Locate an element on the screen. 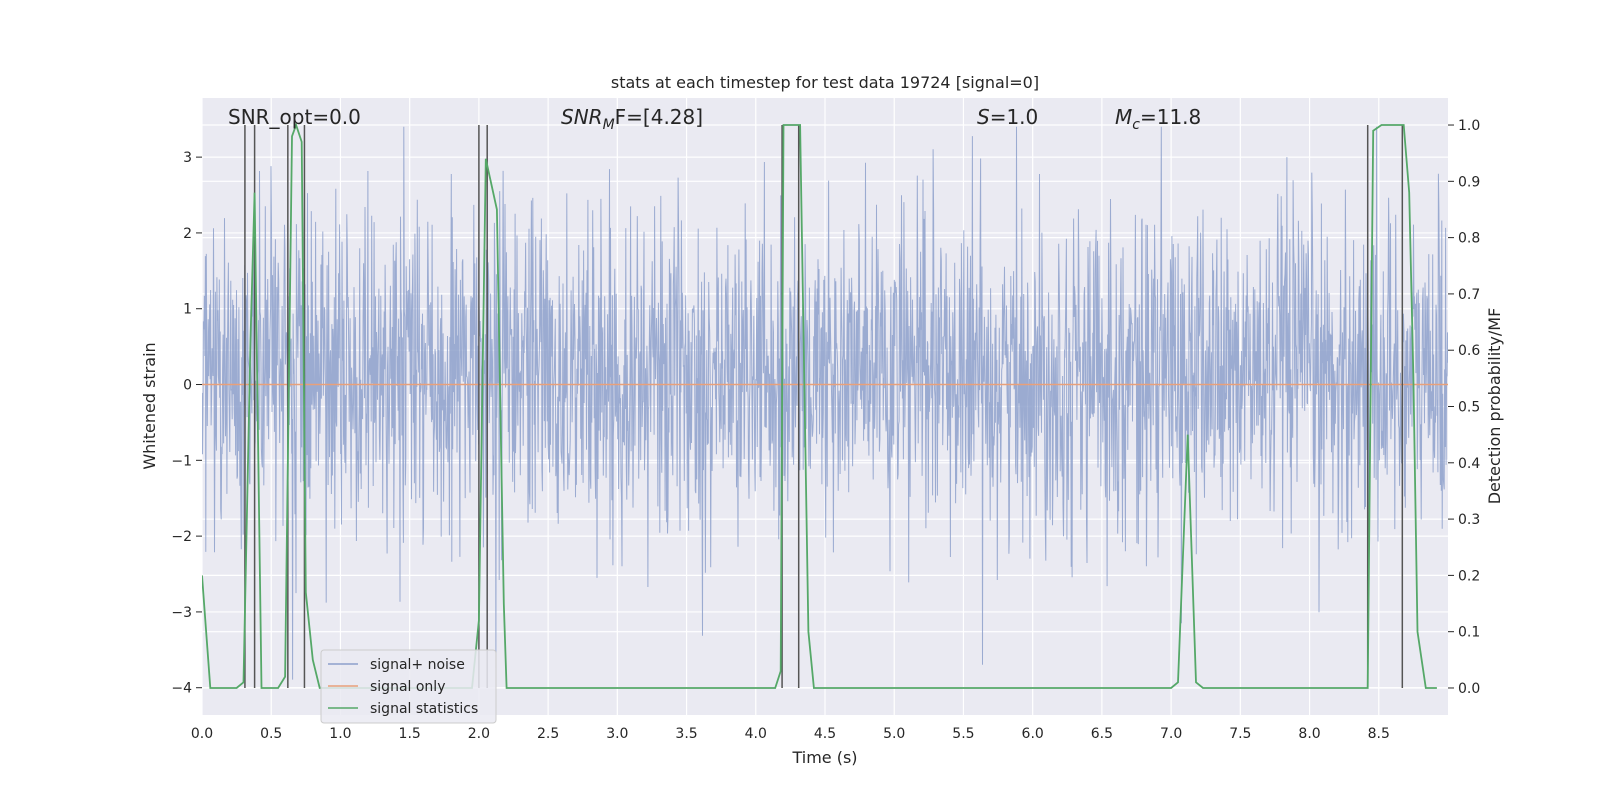 This screenshot has width=1600, height=800. x-axis-label: Time (s) is located at coordinates (824, 757).